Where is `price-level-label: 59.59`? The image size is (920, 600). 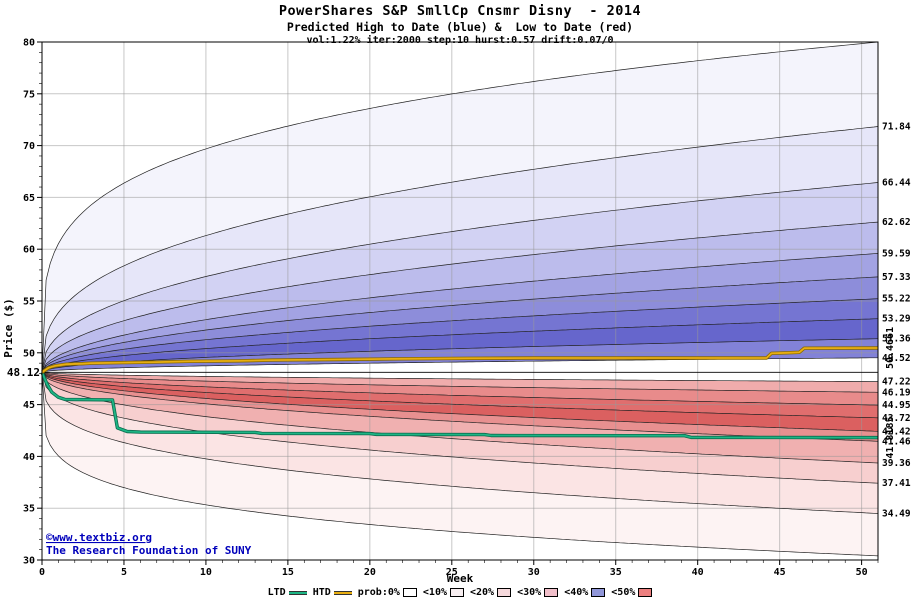 price-level-label: 59.59 is located at coordinates (896, 253).